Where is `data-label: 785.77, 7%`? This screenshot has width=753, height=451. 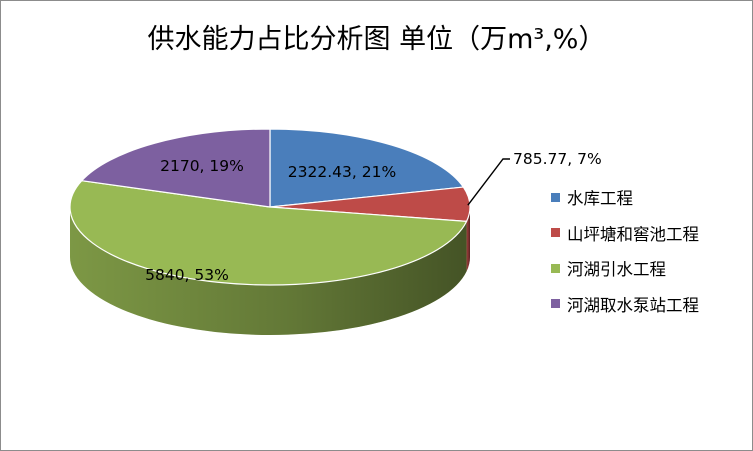
data-label: 785.77, 7% is located at coordinates (557, 159).